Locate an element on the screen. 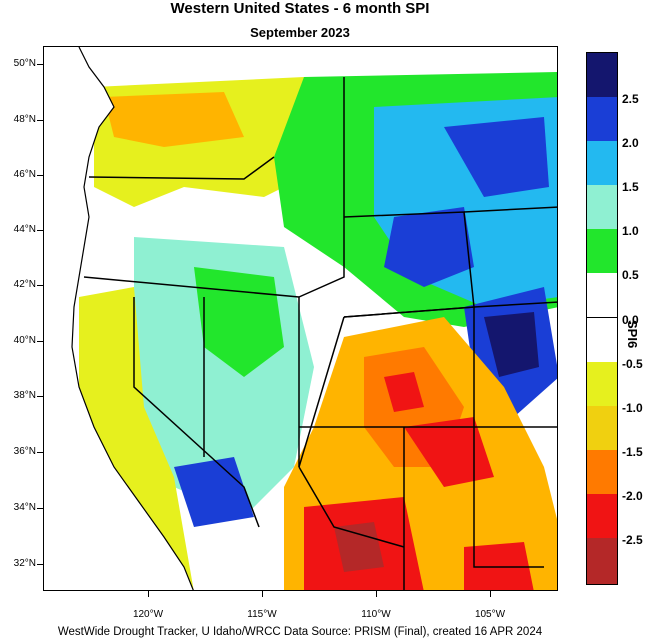 This screenshot has width=670, height=641. legend-title: SPI6 is located at coordinates (632, 334).